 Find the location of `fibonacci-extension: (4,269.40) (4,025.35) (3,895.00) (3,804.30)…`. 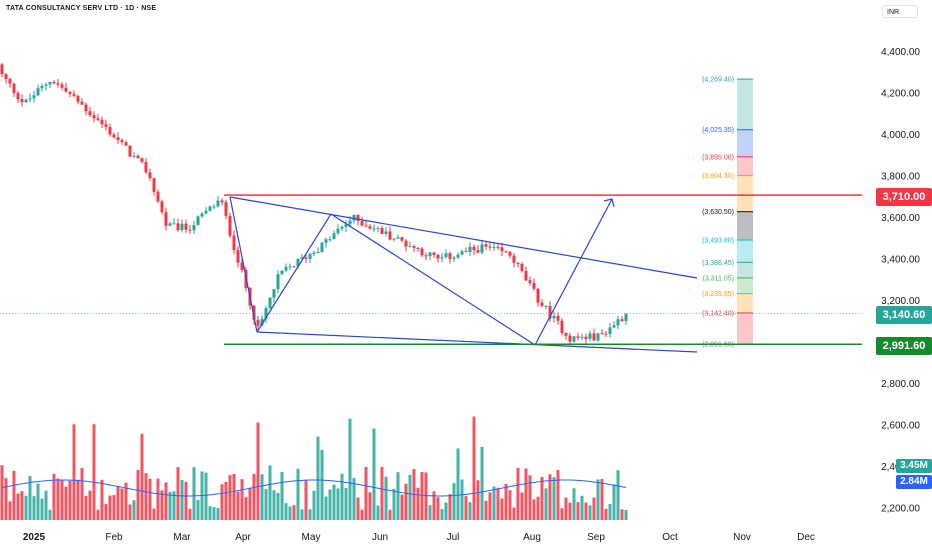

fibonacci-extension: (4,269.40) (4,025.35) (3,895.00) (3,804.30)… is located at coordinates (727, 213).